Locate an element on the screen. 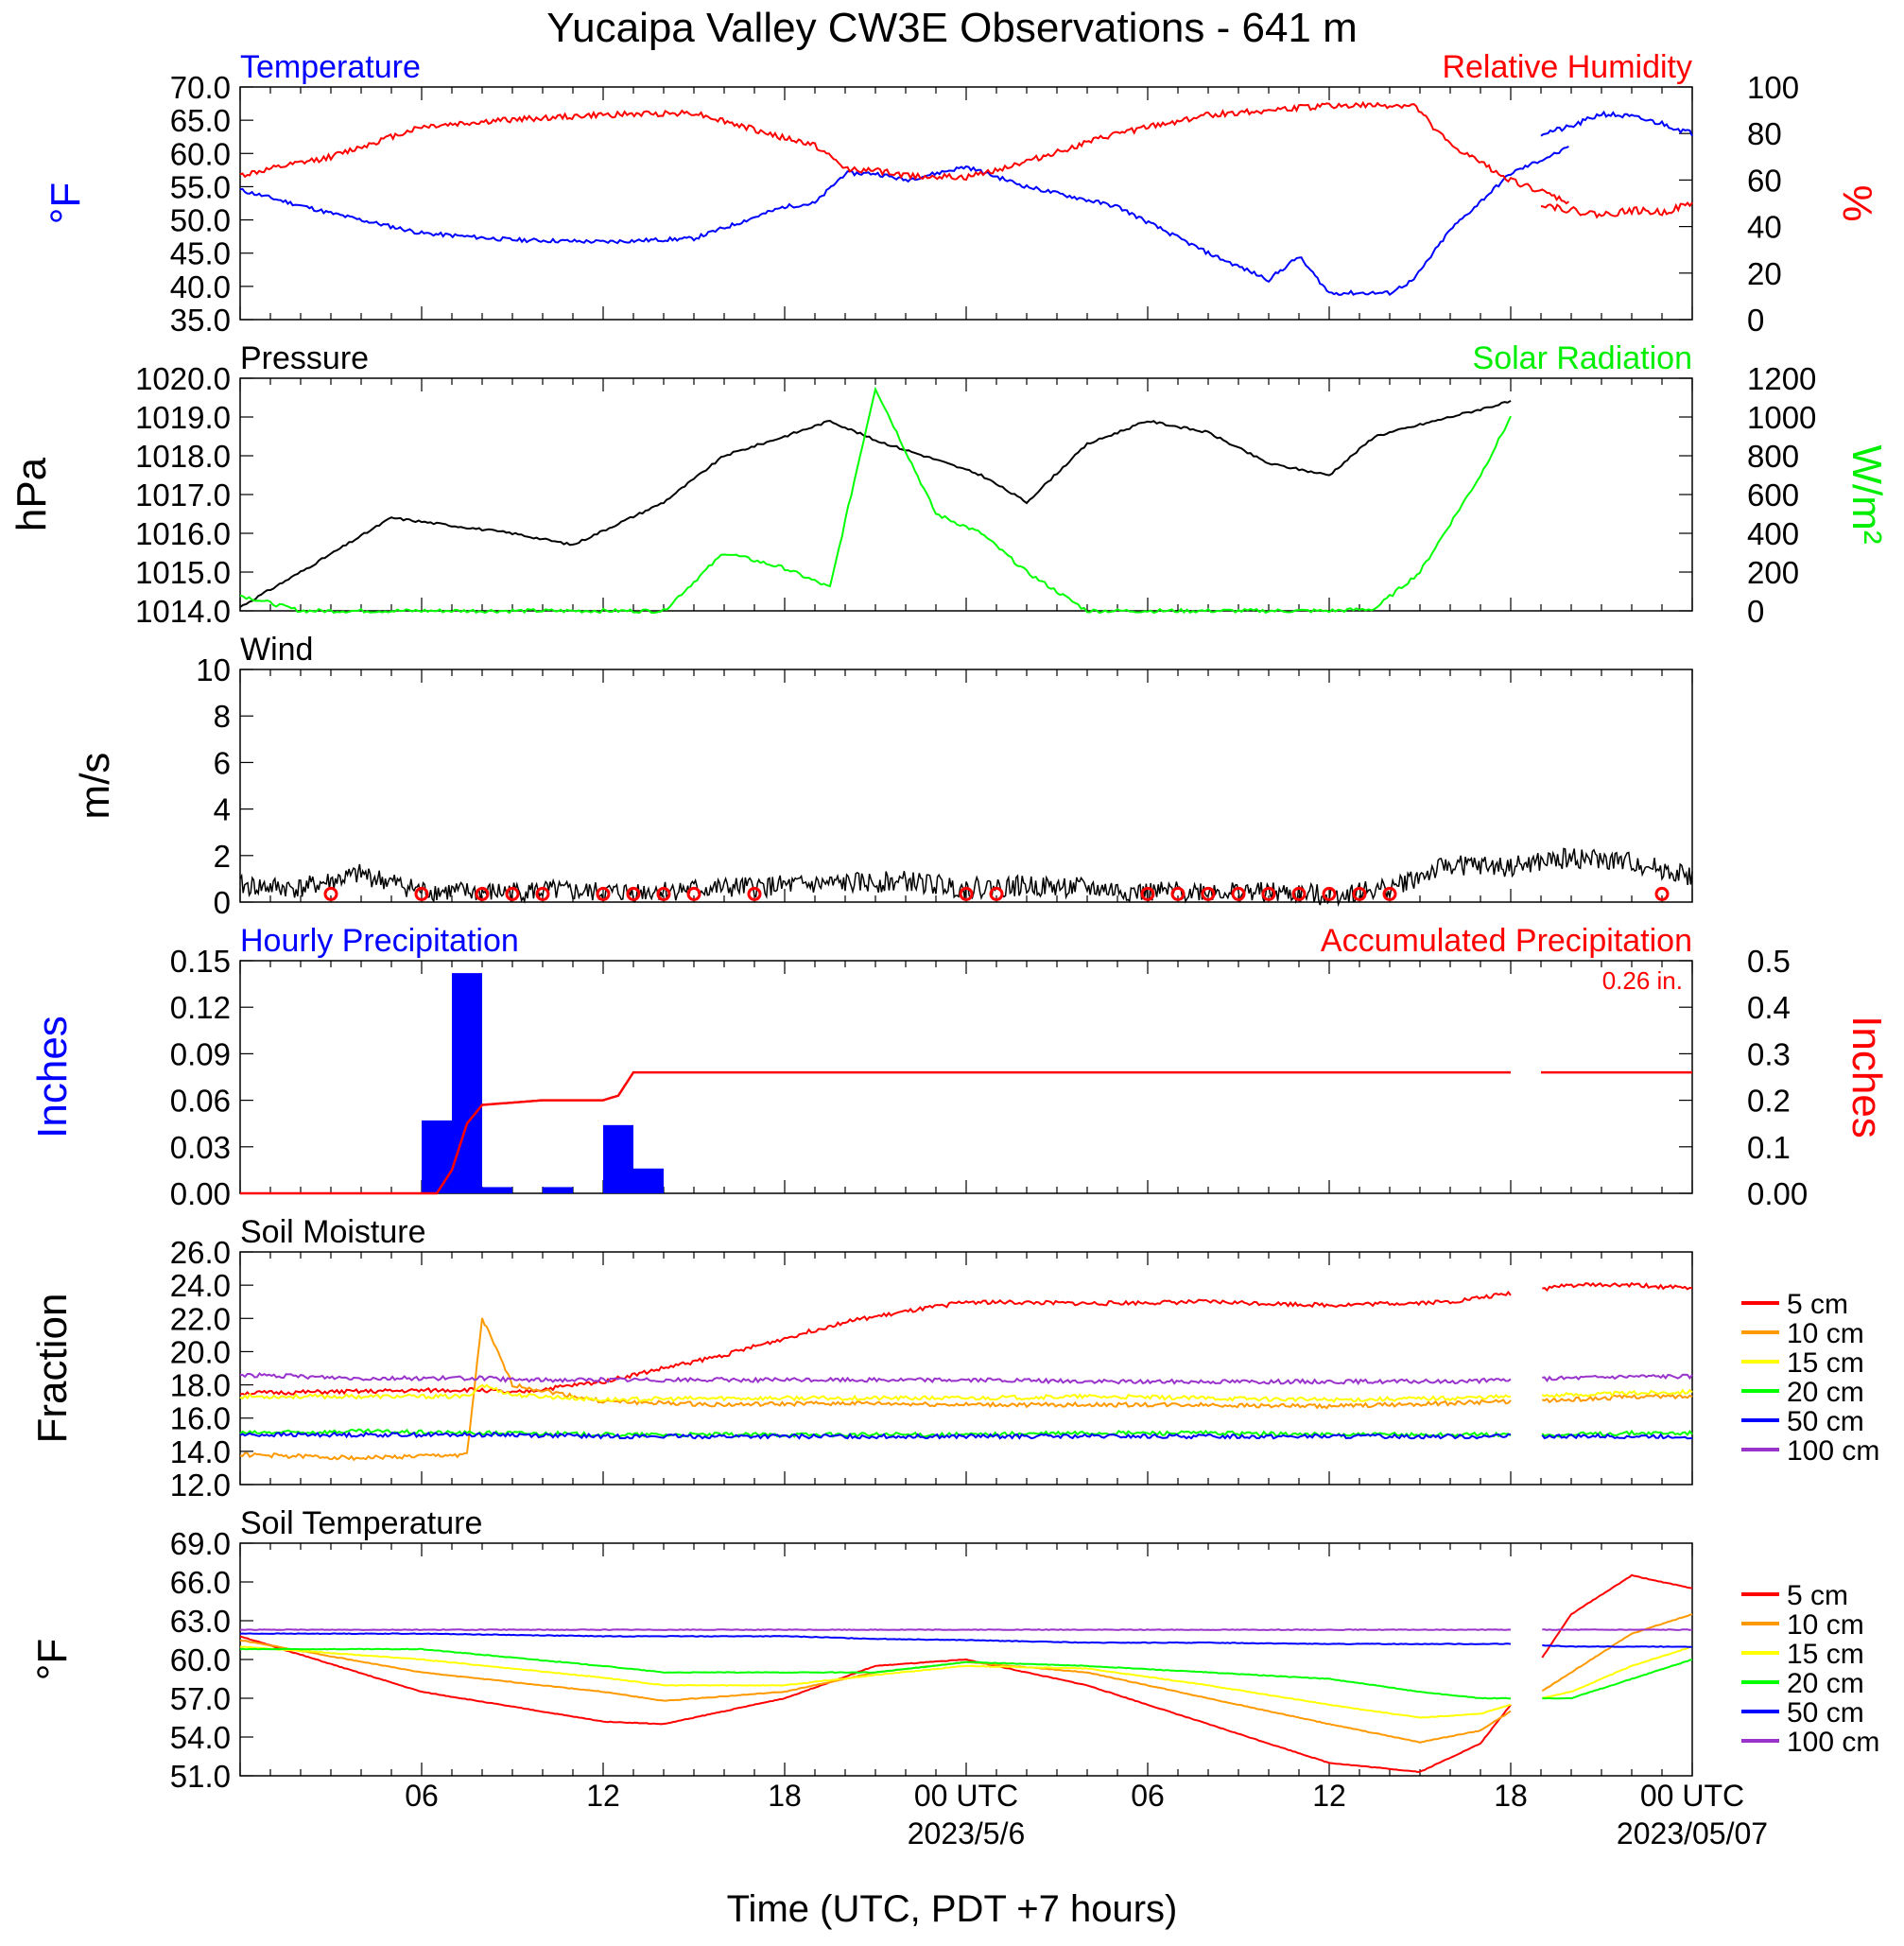 This screenshot has height=1946, width=1904. total-annotation: 0.26 in. is located at coordinates (1643, 981).